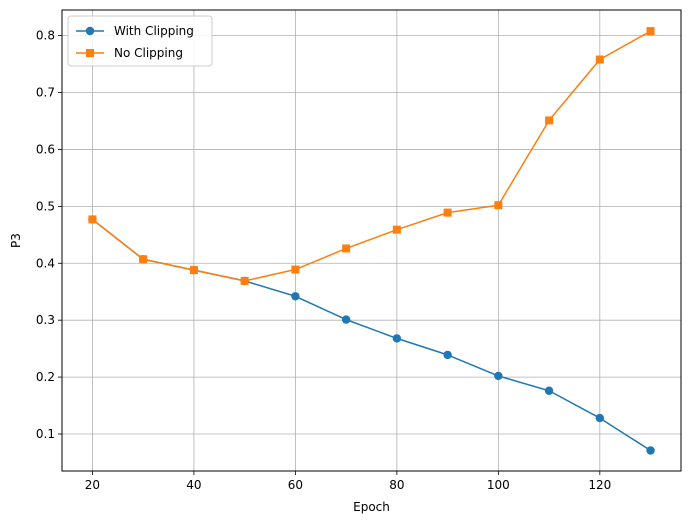  I want to click on y-tick-label: 0.1, so click(45, 434).